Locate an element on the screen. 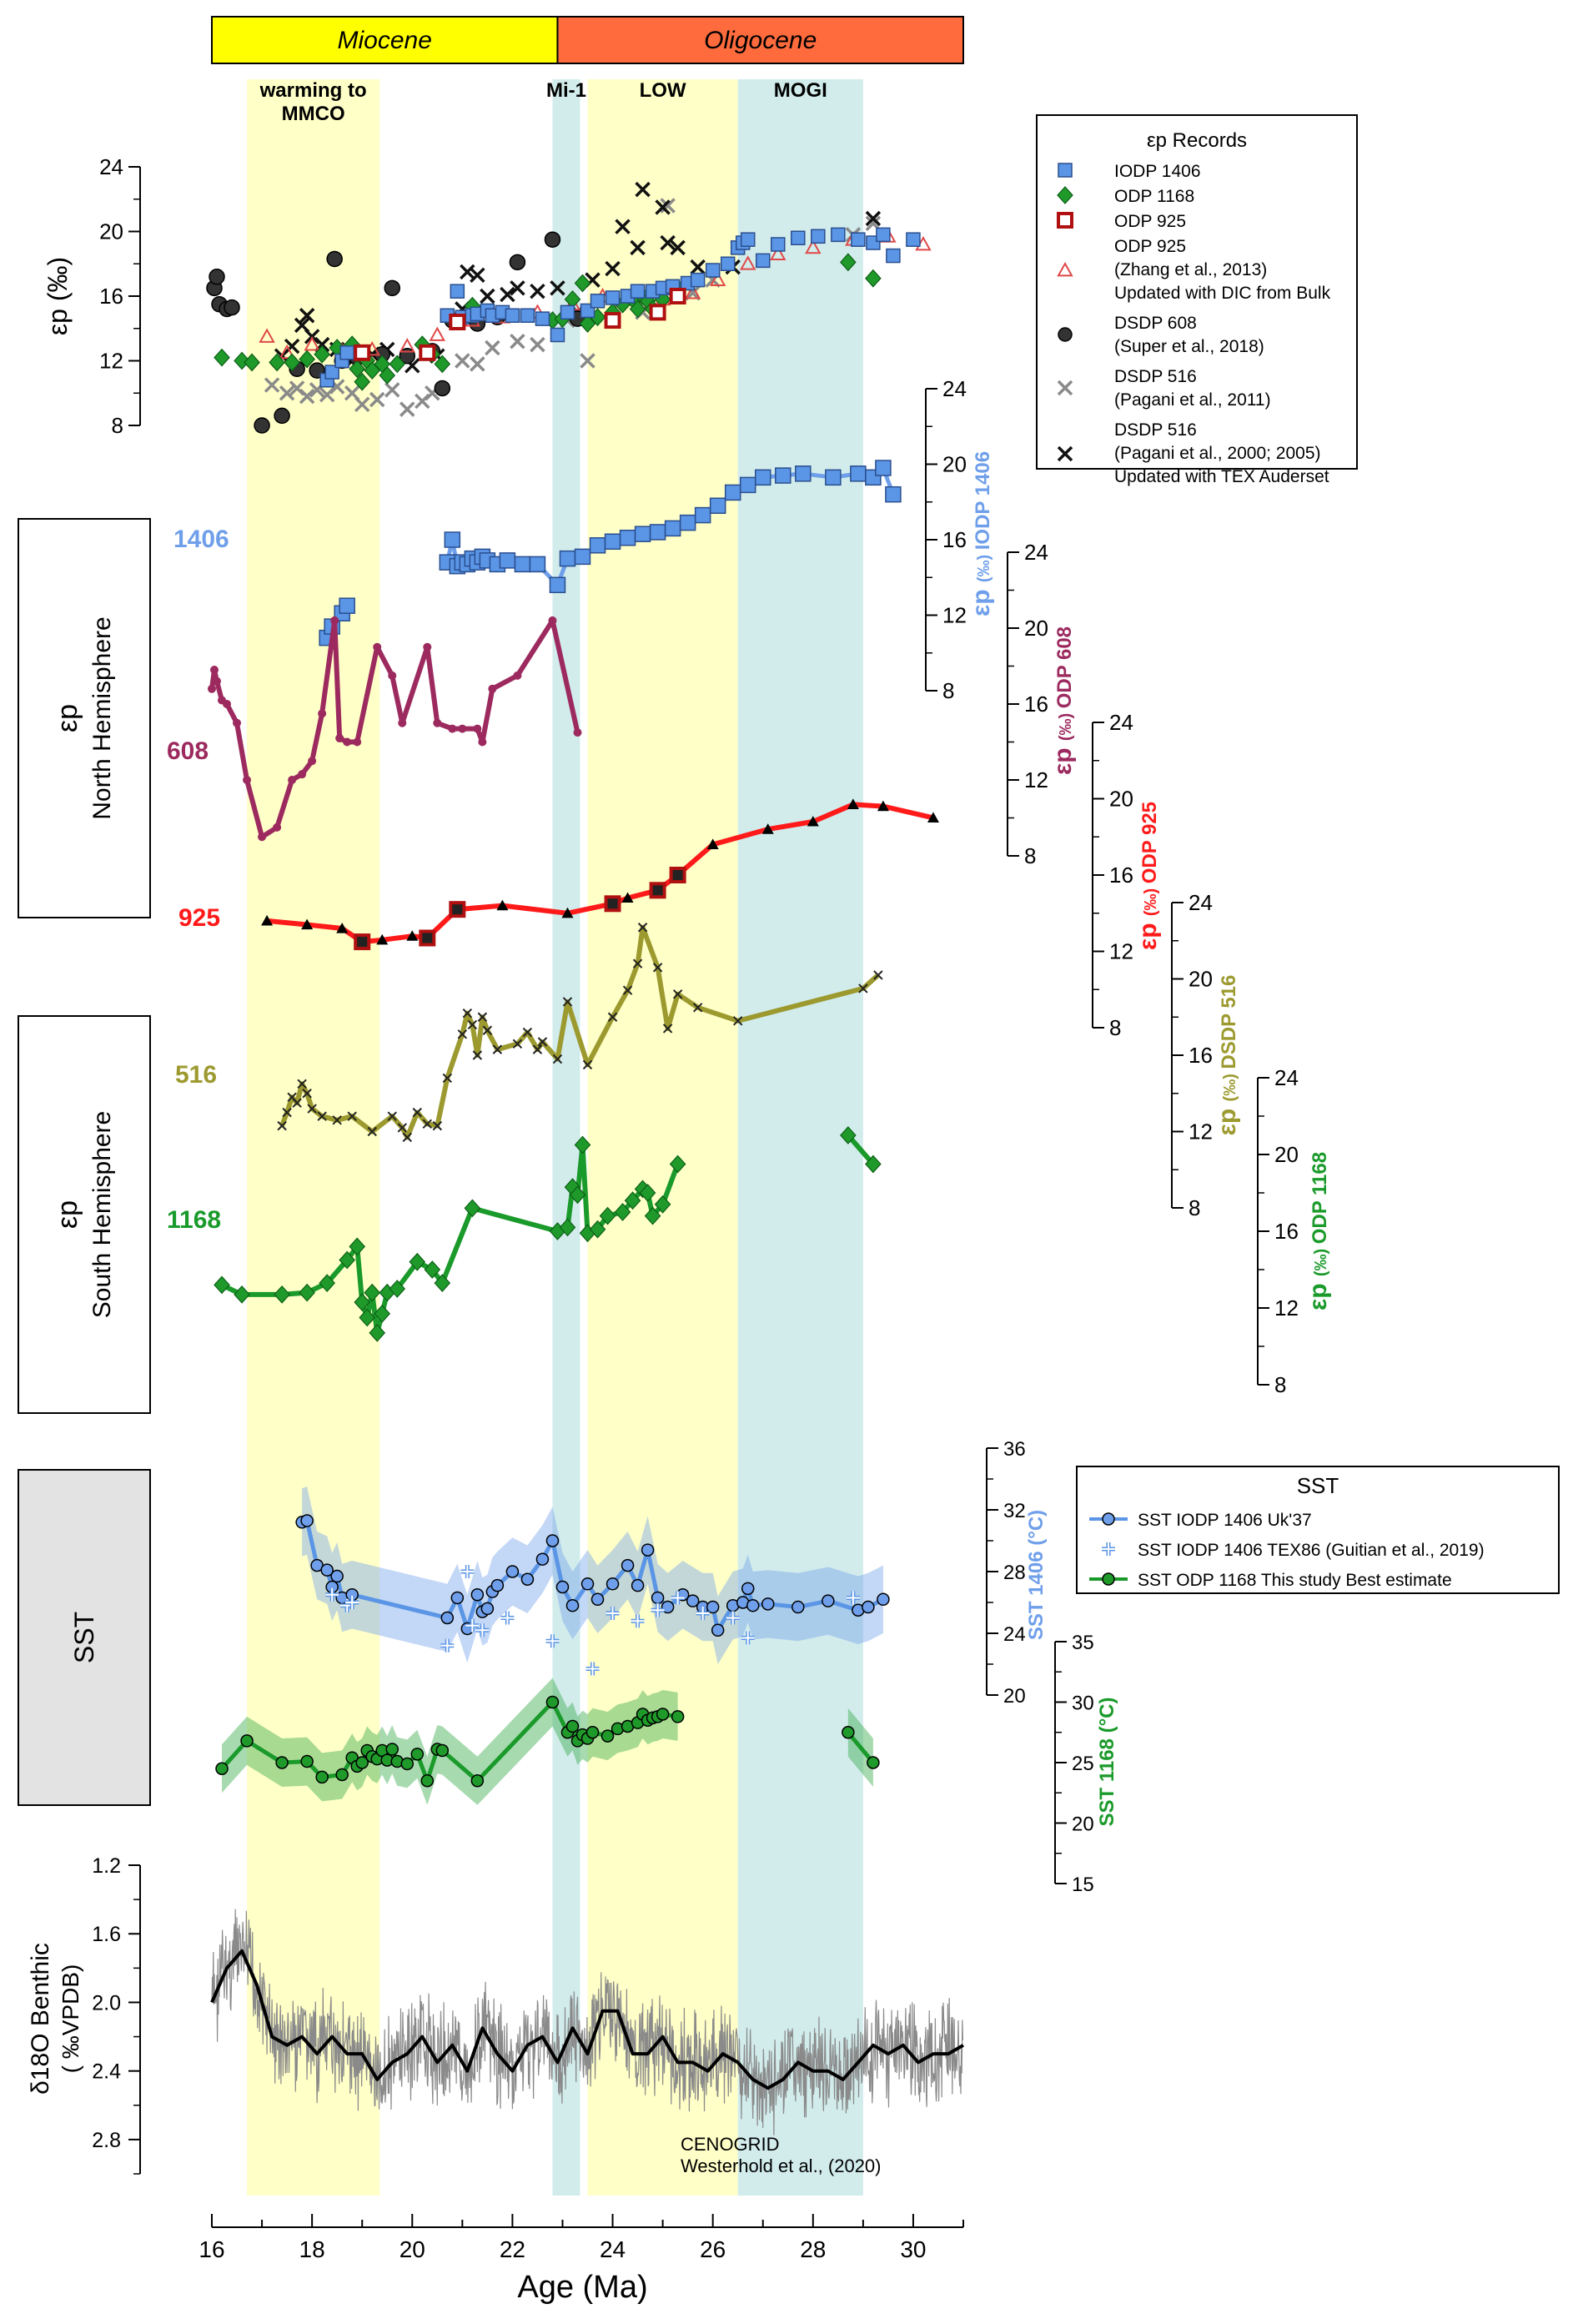 Image resolution: width=1578 pixels, height=2324 pixels. south-box-title: εp is located at coordinates (67, 1214).